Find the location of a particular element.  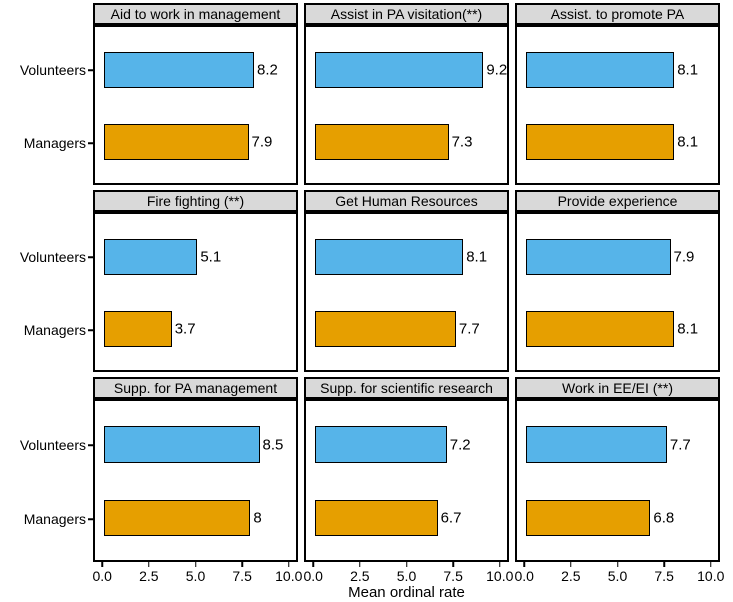

facet-panel: Supp. for PA management 8.5 8 is located at coordinates (195, 469).